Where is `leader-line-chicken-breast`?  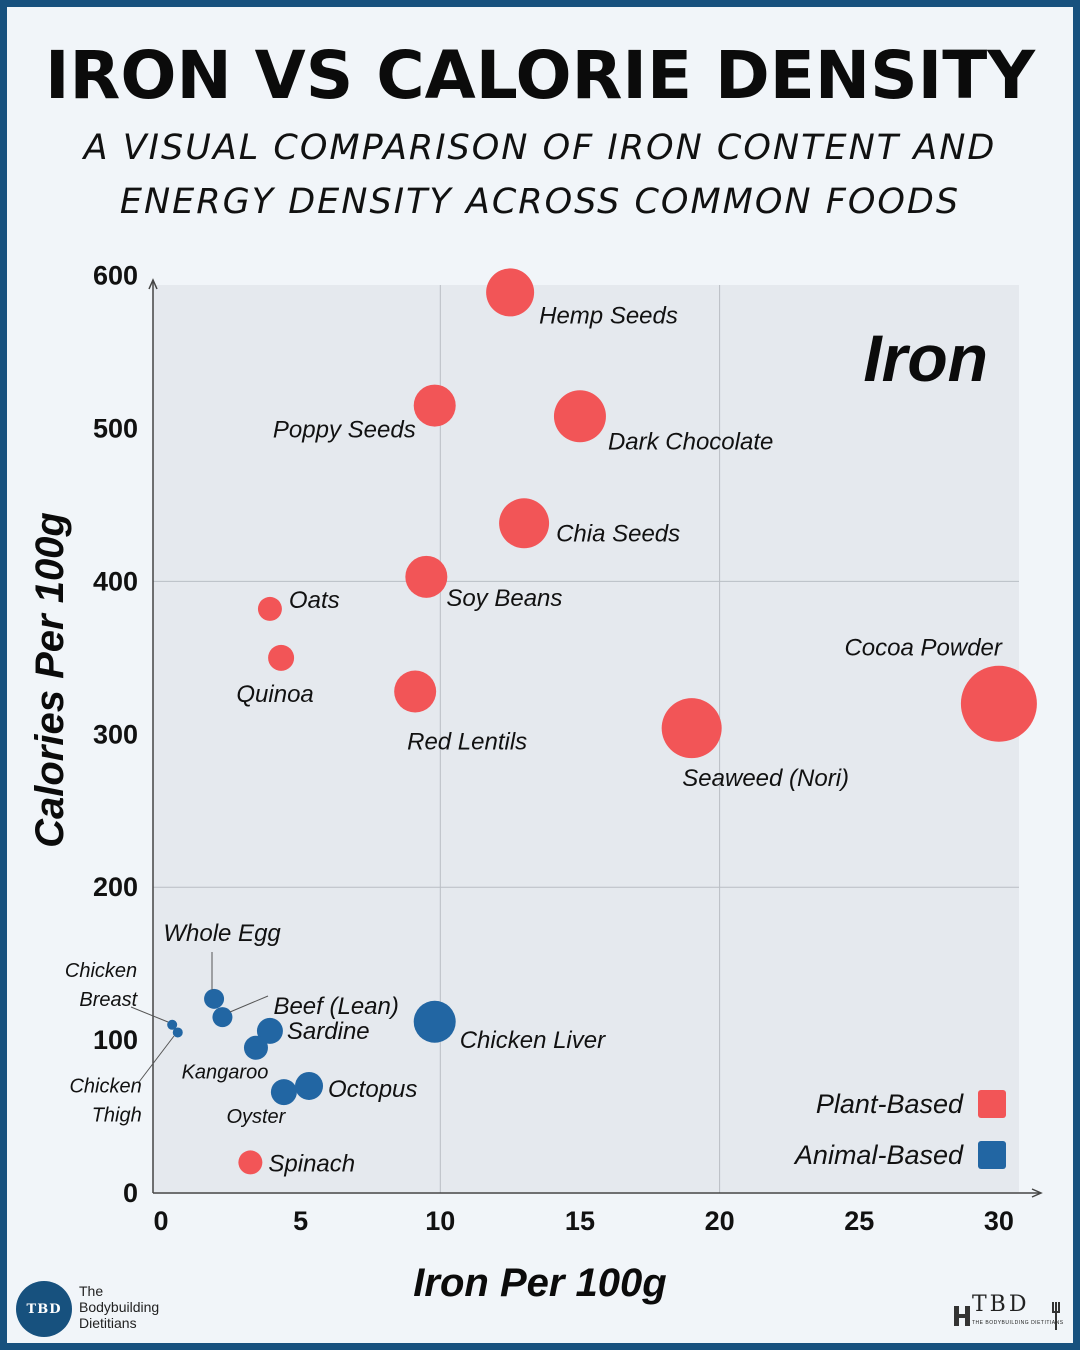
leader-line-chicken-breast is located at coordinates (149, 1014).